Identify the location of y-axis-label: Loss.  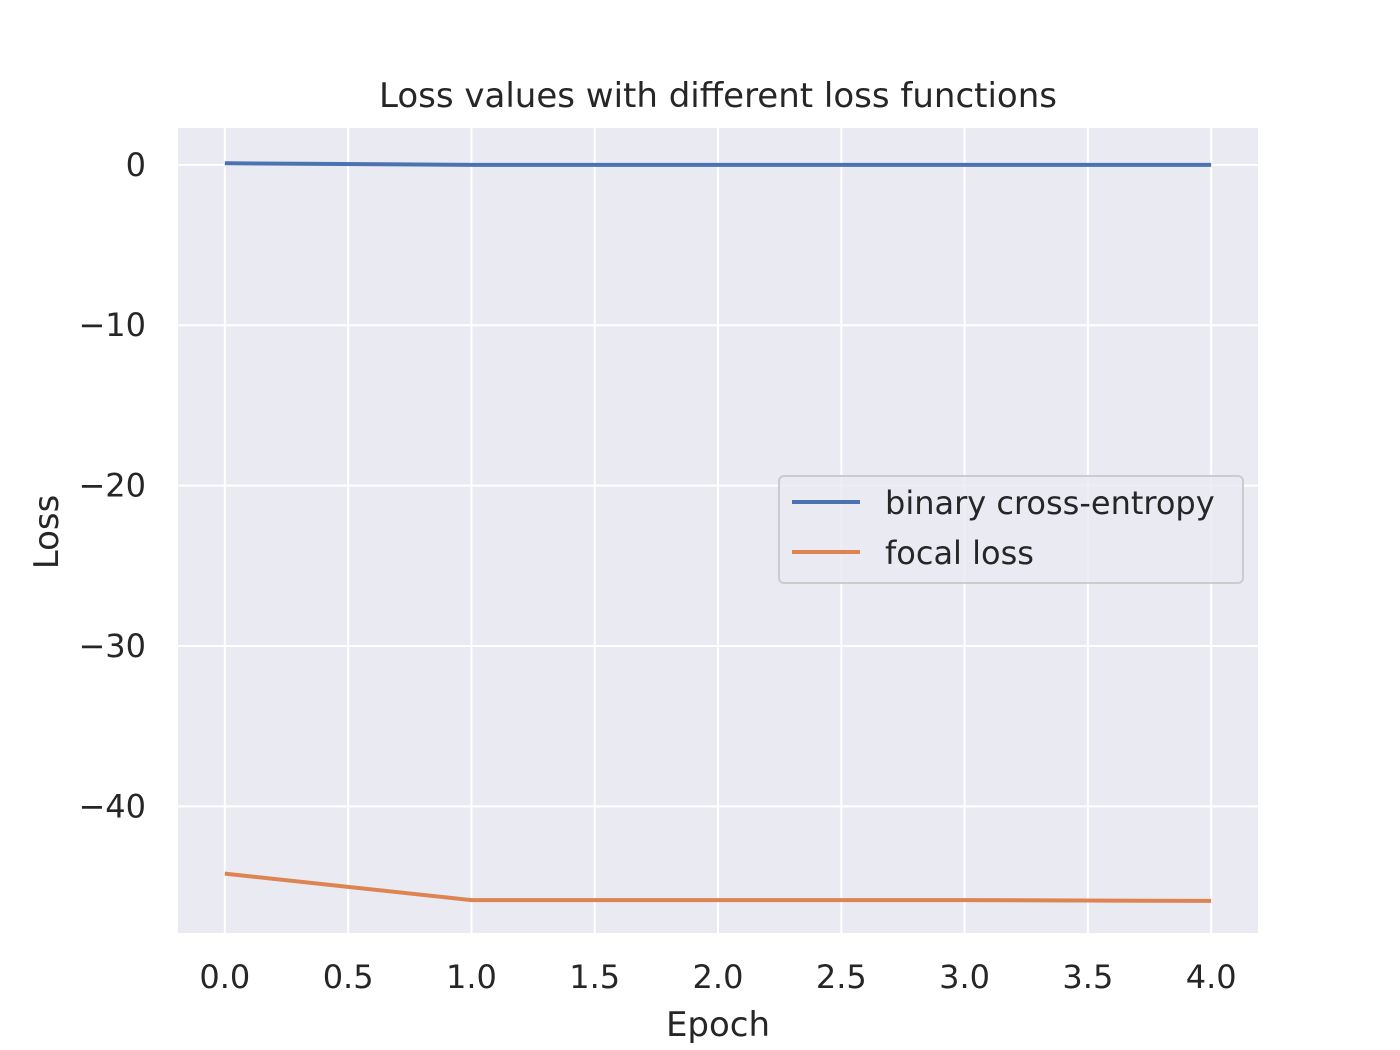
(47, 532).